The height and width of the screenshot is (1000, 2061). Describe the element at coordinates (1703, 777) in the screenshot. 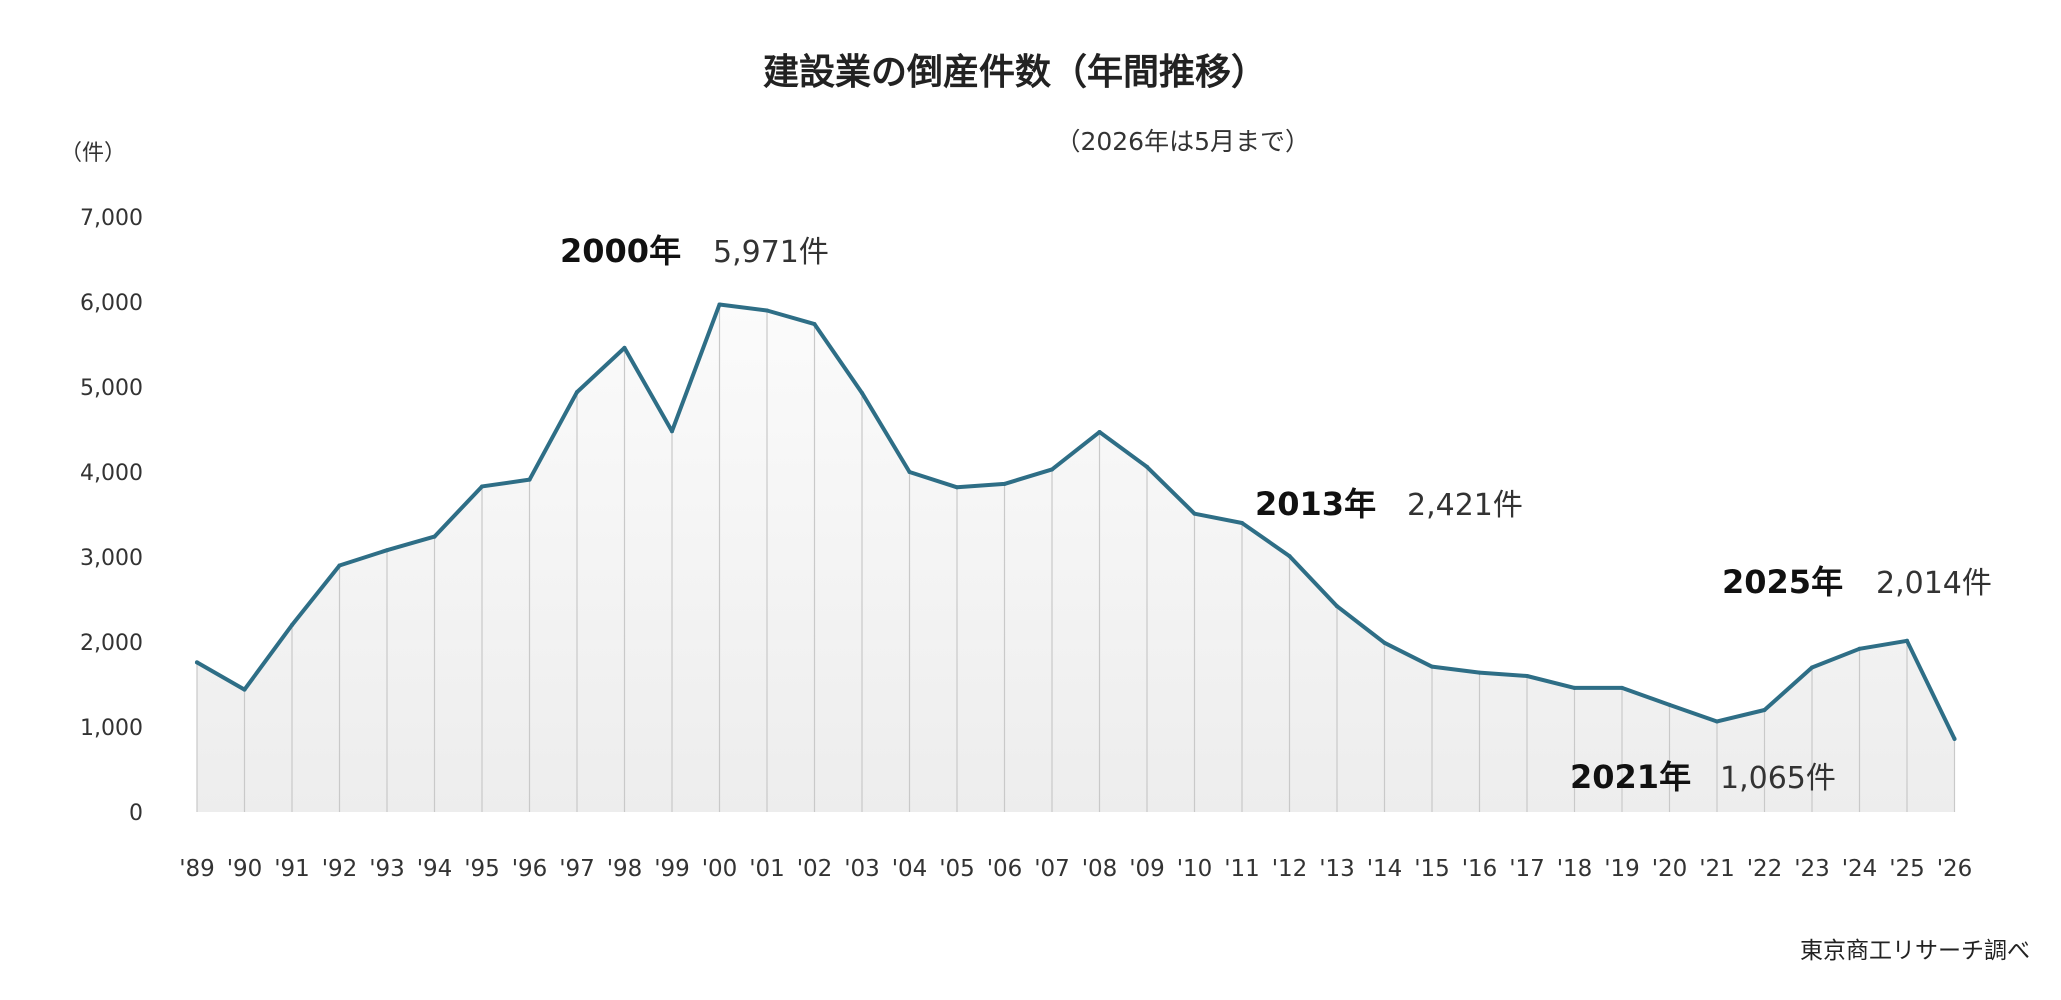

I see `annotation-2021: 2021年 1,065件` at that location.